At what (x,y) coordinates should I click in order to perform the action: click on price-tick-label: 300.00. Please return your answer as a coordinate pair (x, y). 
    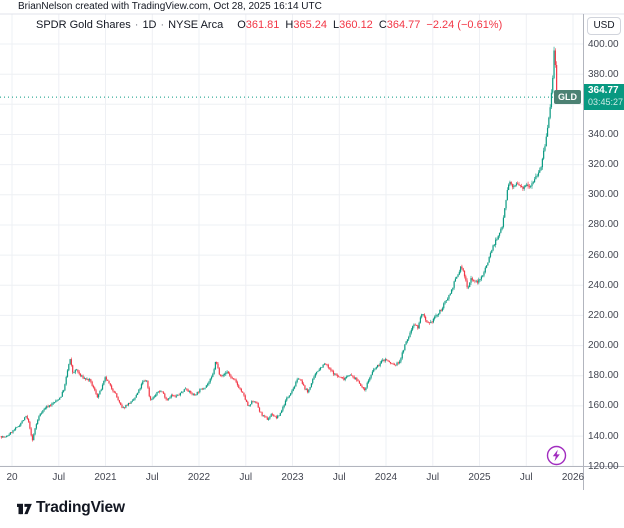
    Looking at the image, I should click on (603, 195).